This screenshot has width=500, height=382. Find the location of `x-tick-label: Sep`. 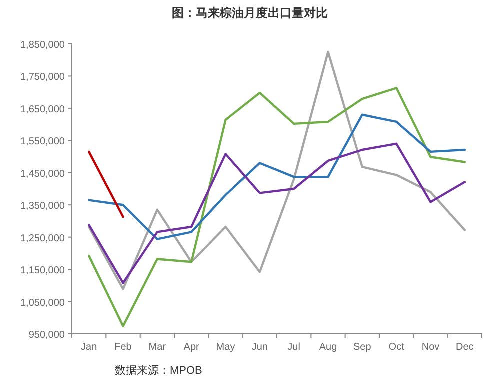

x-tick-label: Sep is located at coordinates (363, 347).